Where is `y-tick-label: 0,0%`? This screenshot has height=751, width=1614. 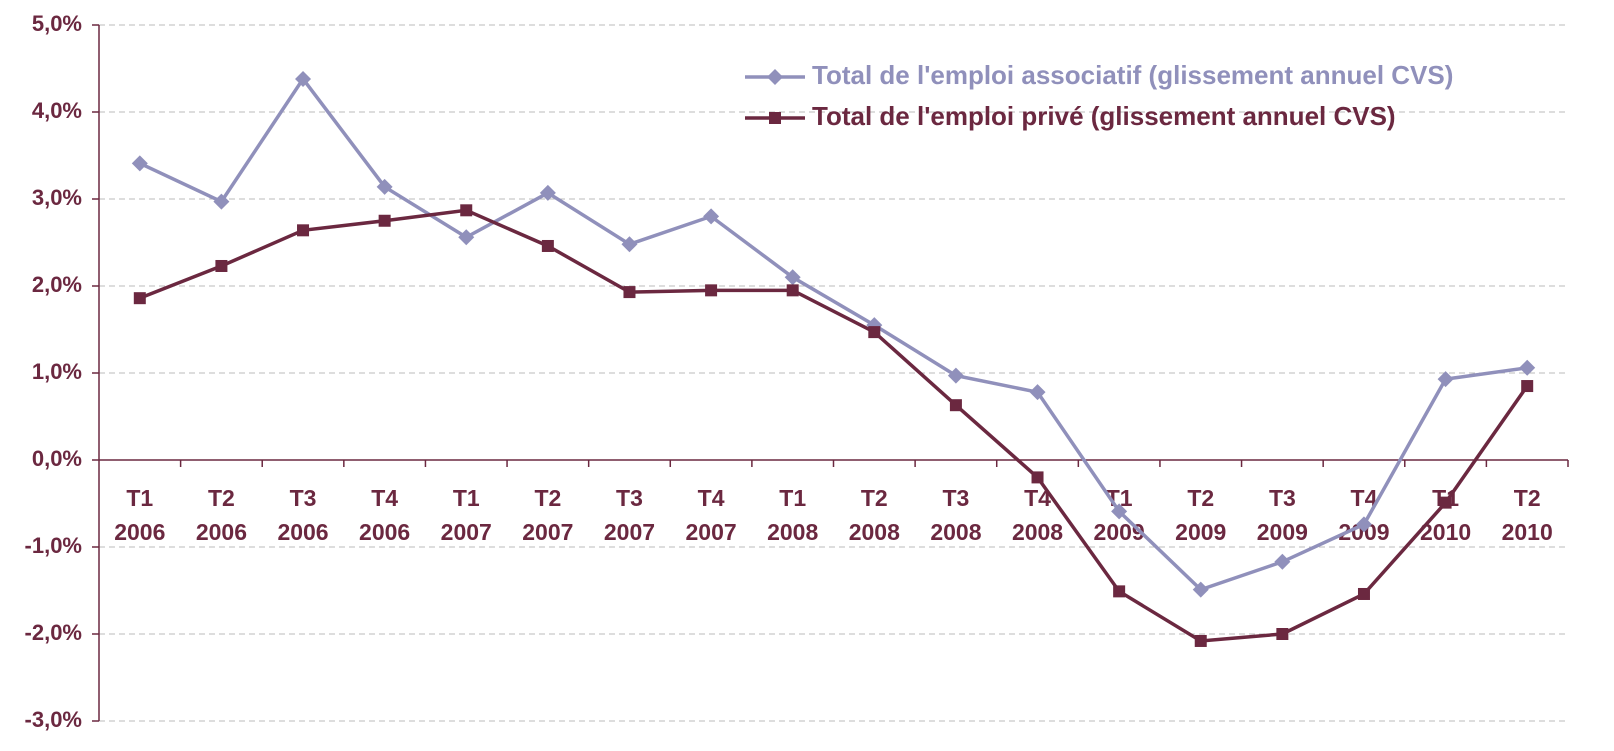 y-tick-label: 0,0% is located at coordinates (57, 458).